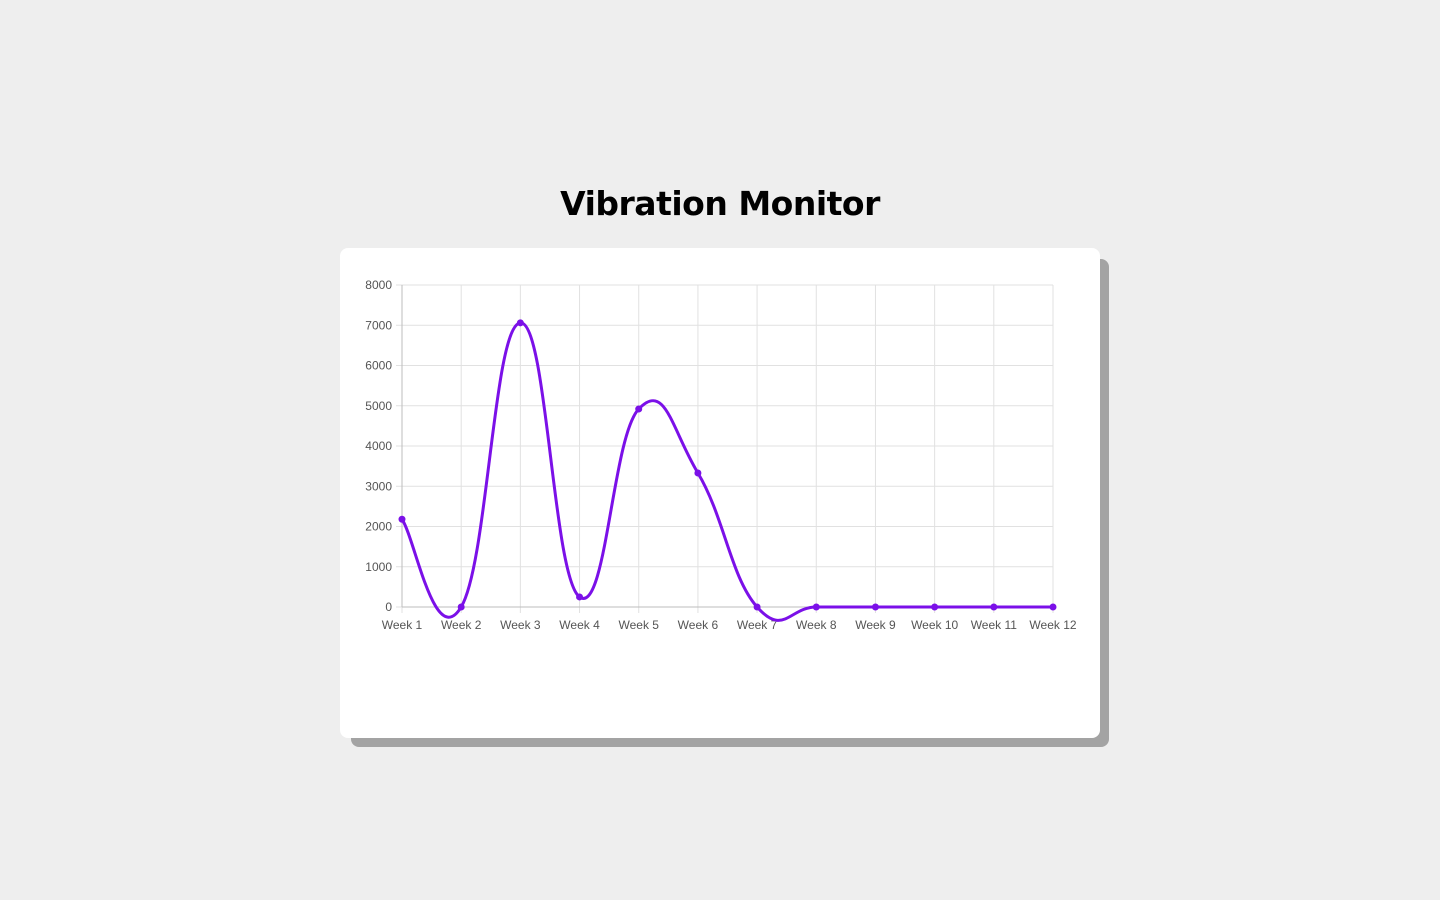  Describe the element at coordinates (698, 625) in the screenshot. I see `x-tick-label: Week 6` at that location.